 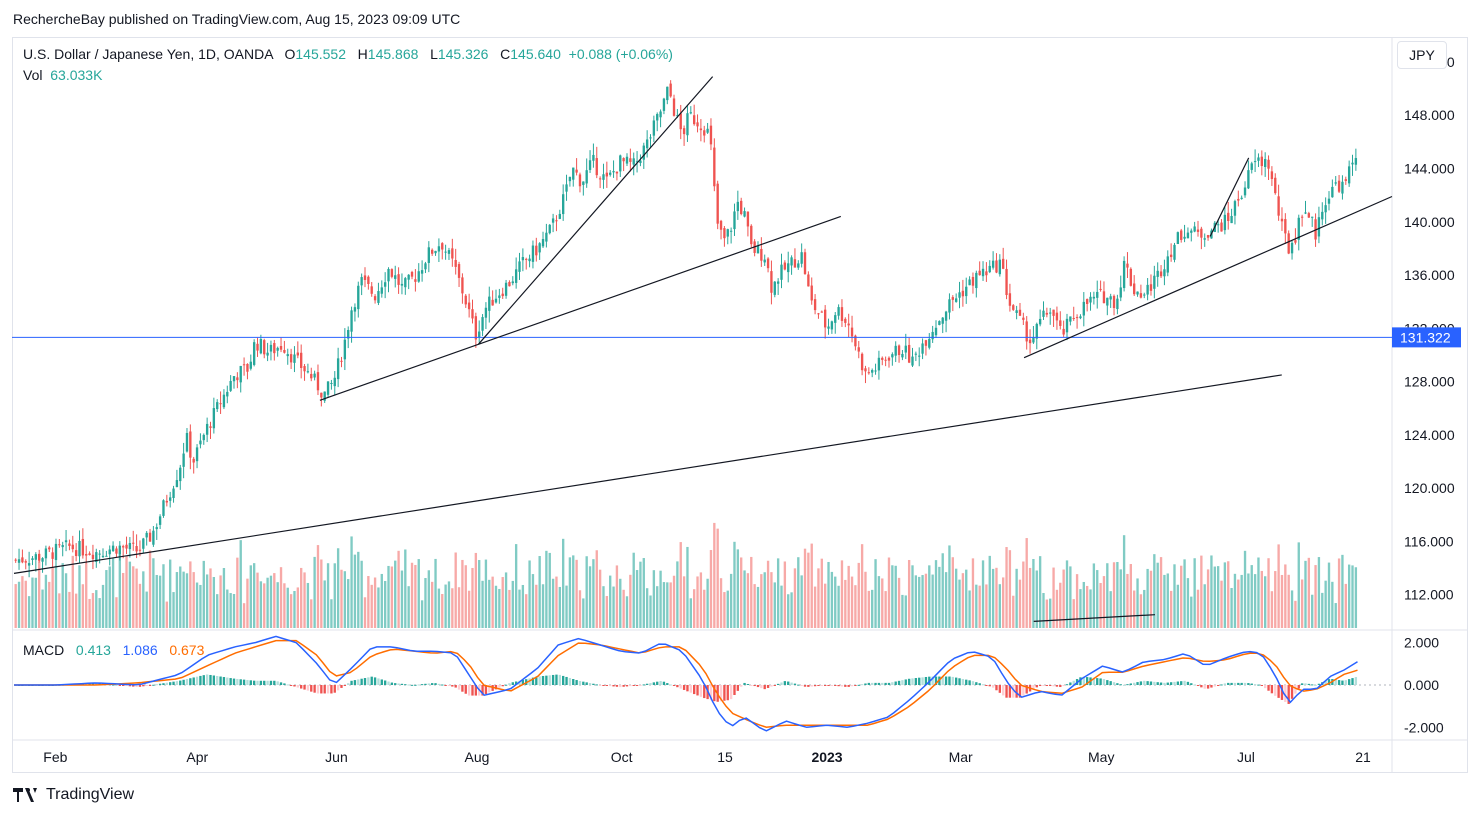 I want to click on tradingview-footer: TradingView, so click(x=73, y=795).